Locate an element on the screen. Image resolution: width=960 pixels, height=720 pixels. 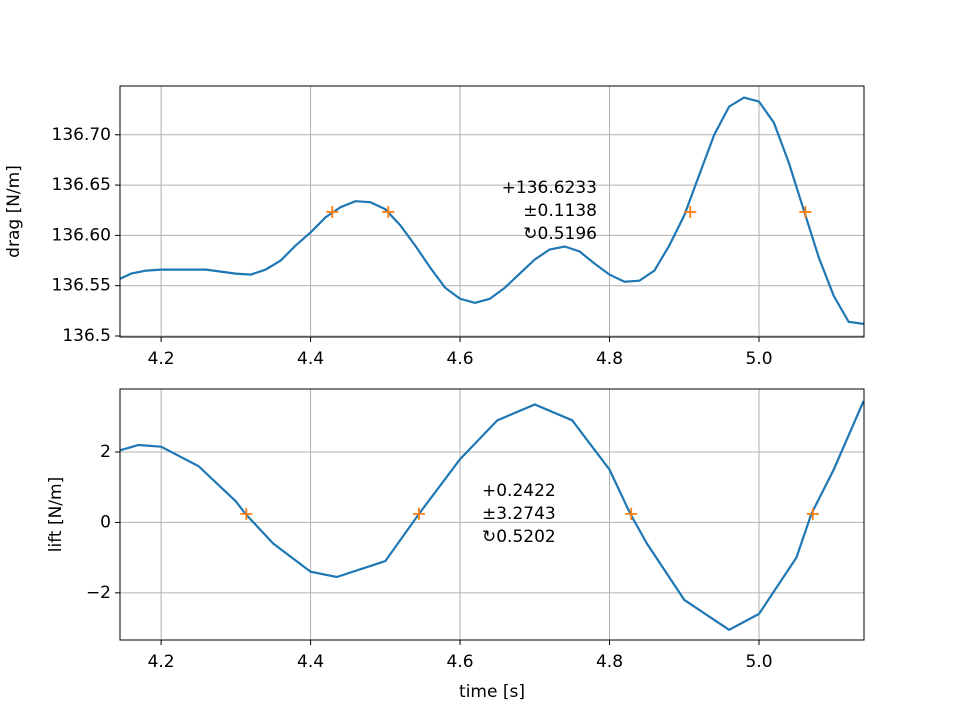
y-tick-label: 136.60 is located at coordinates (81, 235).